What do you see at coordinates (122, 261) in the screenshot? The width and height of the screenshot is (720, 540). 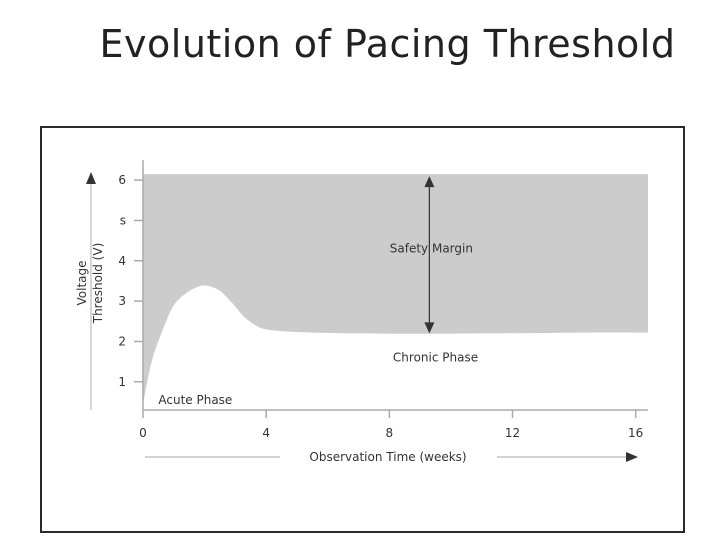 I see `y-tick-label: 4` at bounding box center [122, 261].